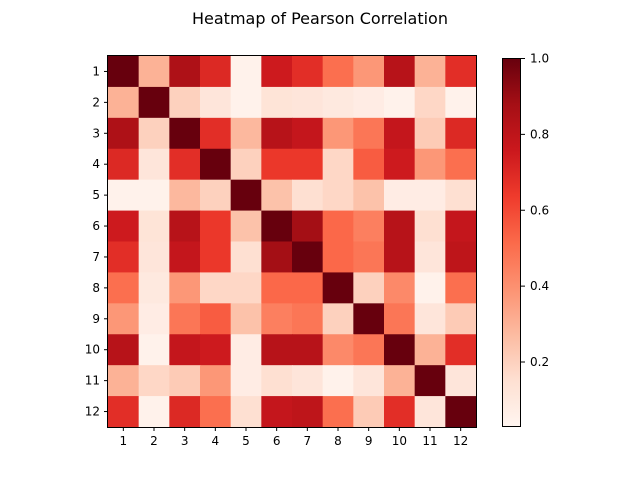 This screenshot has width=640, height=484. I want to click on heatmap-cell-r3-c7, so click(308, 133).